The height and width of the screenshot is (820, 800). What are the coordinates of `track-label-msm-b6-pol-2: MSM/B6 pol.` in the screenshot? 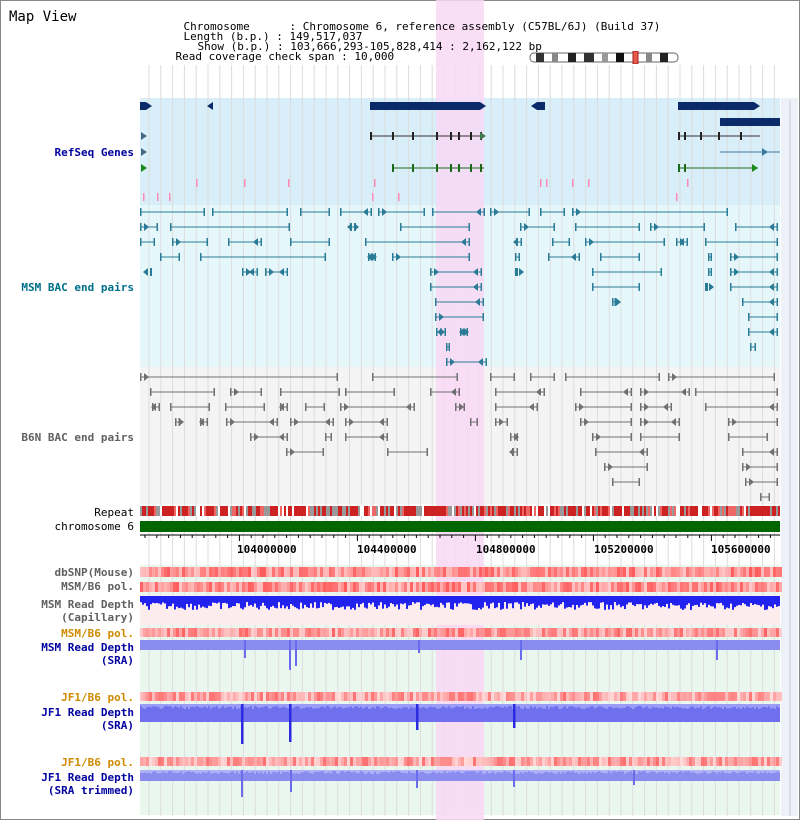 It's located at (97, 633).